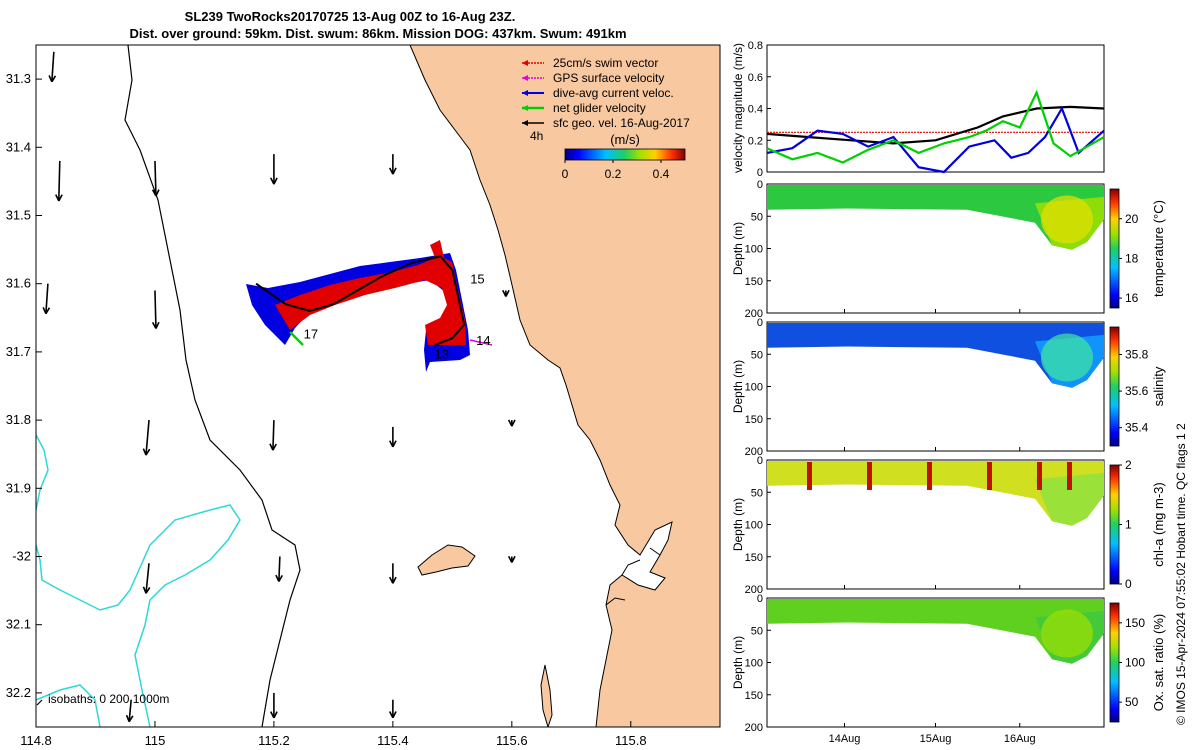 Image resolution: width=1200 pixels, height=750 pixels. I want to click on velocity-lines, so click(935, 131).